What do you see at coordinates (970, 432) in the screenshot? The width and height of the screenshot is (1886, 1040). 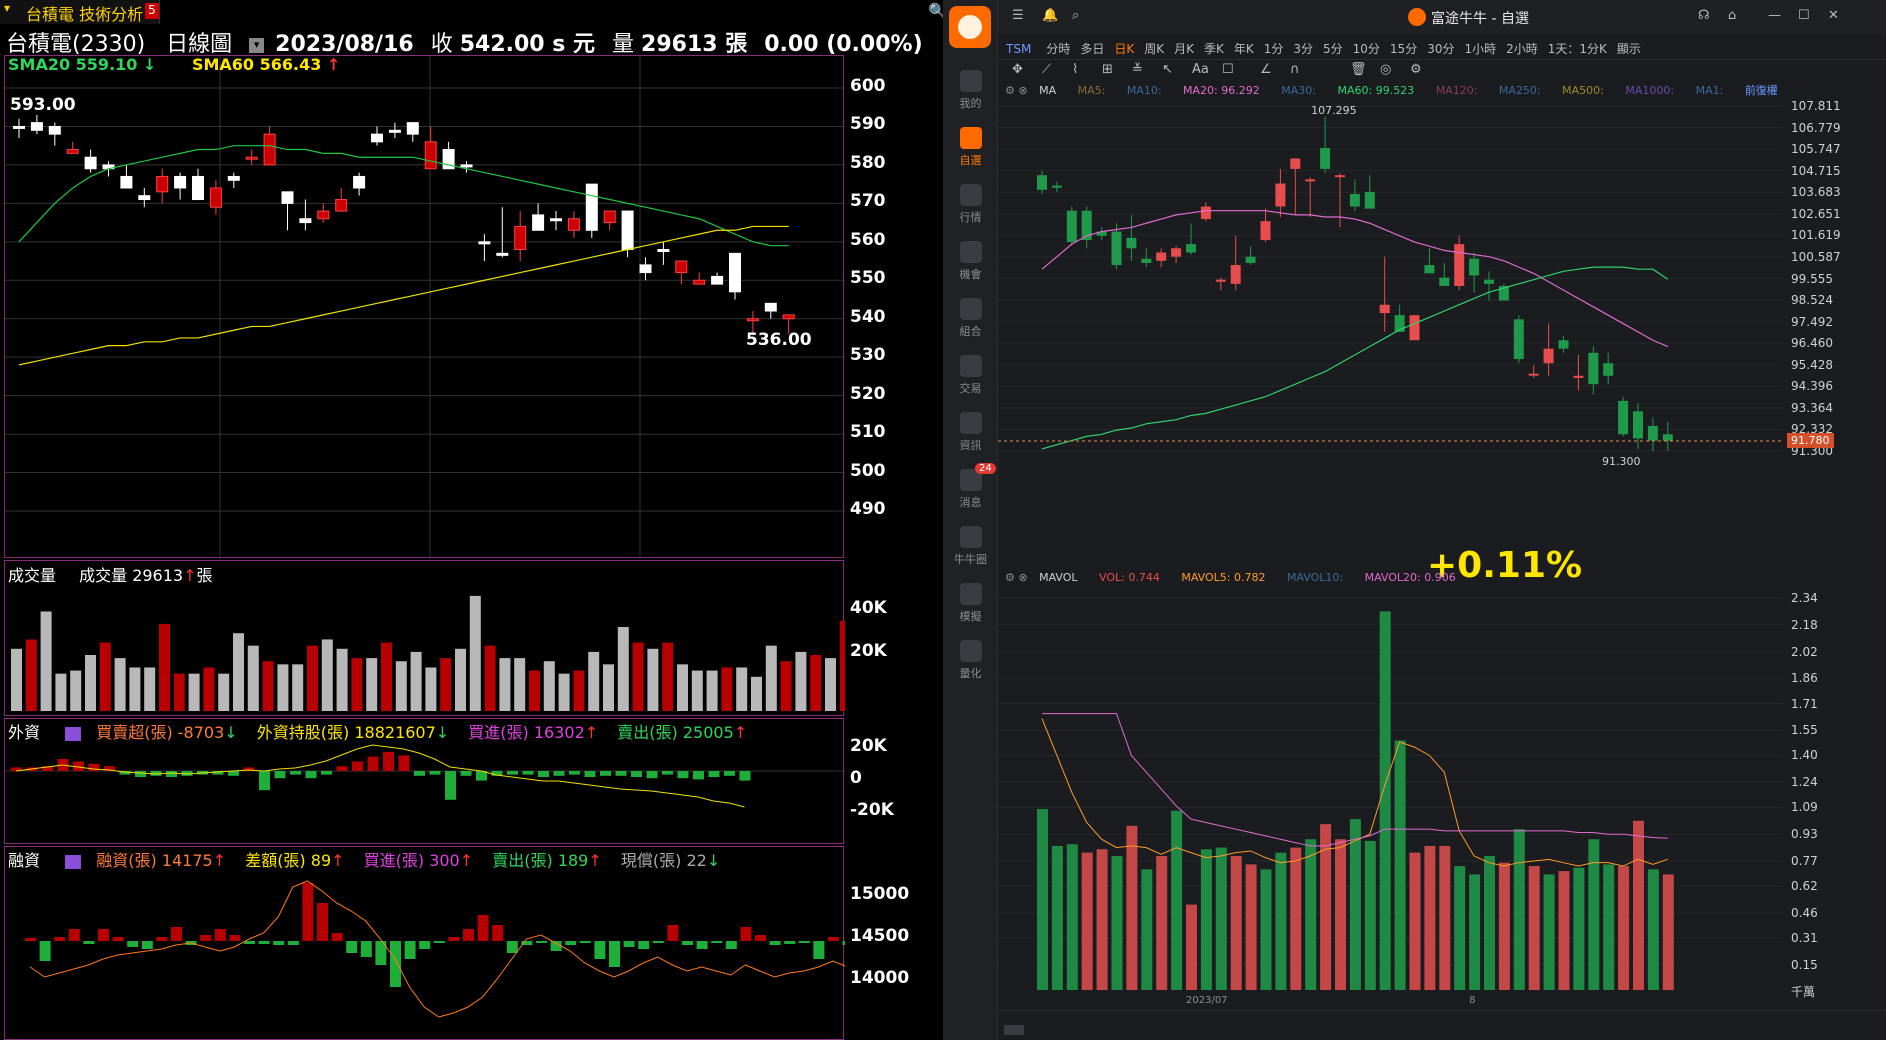 I see `sidebar-item: 資訊` at bounding box center [970, 432].